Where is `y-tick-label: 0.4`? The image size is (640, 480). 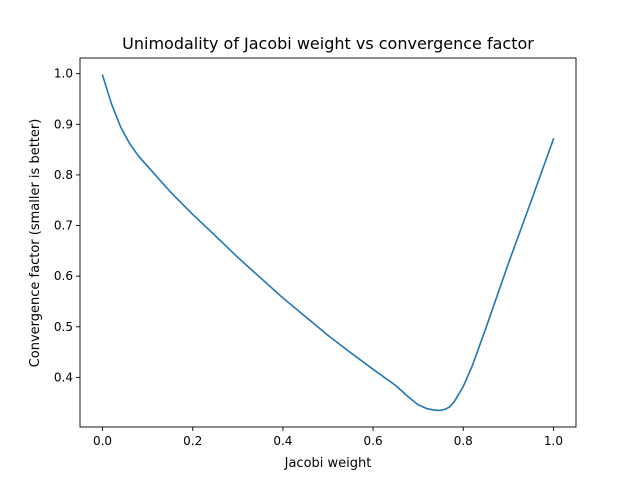
y-tick-label: 0.4 is located at coordinates (63, 377).